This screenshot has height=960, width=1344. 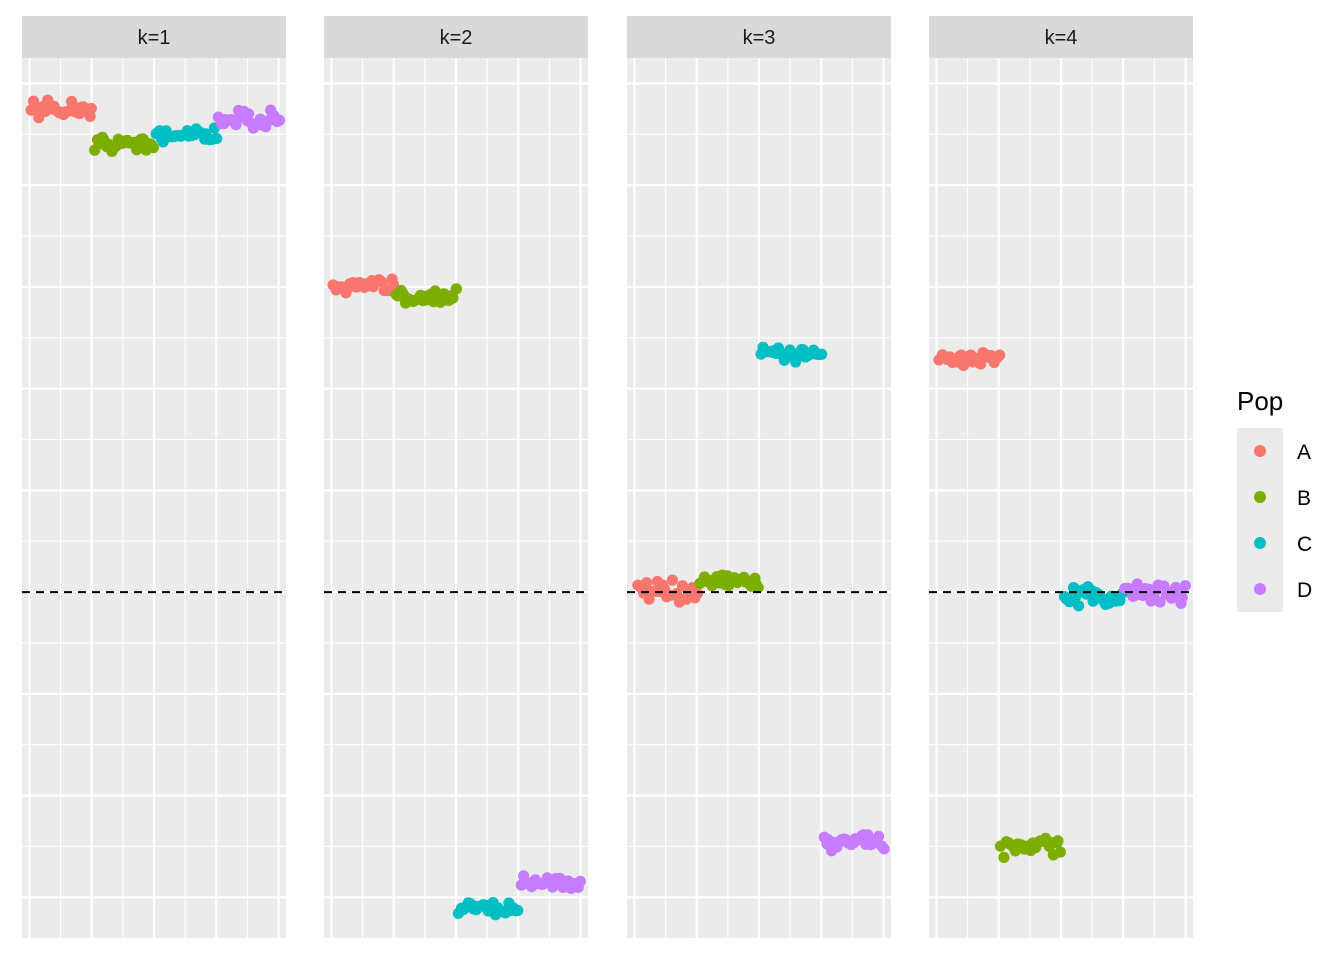 I want to click on legend-key-A, so click(x=1260, y=451).